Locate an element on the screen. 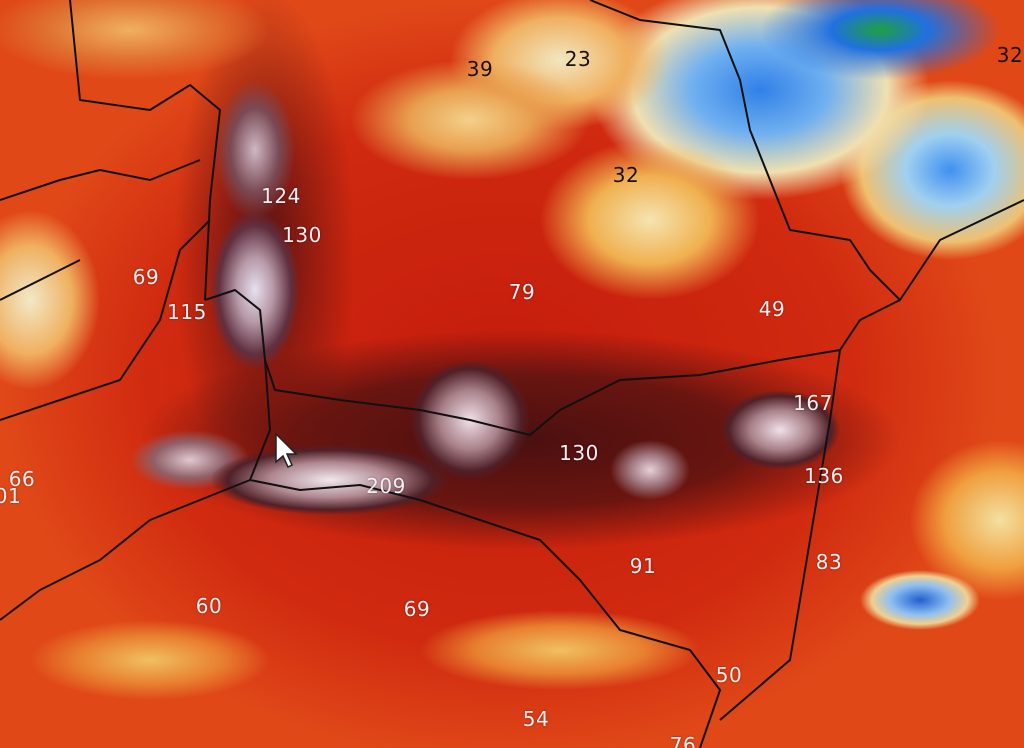 The width and height of the screenshot is (1024, 748). rainfall-value-label: 79 is located at coordinates (522, 292).